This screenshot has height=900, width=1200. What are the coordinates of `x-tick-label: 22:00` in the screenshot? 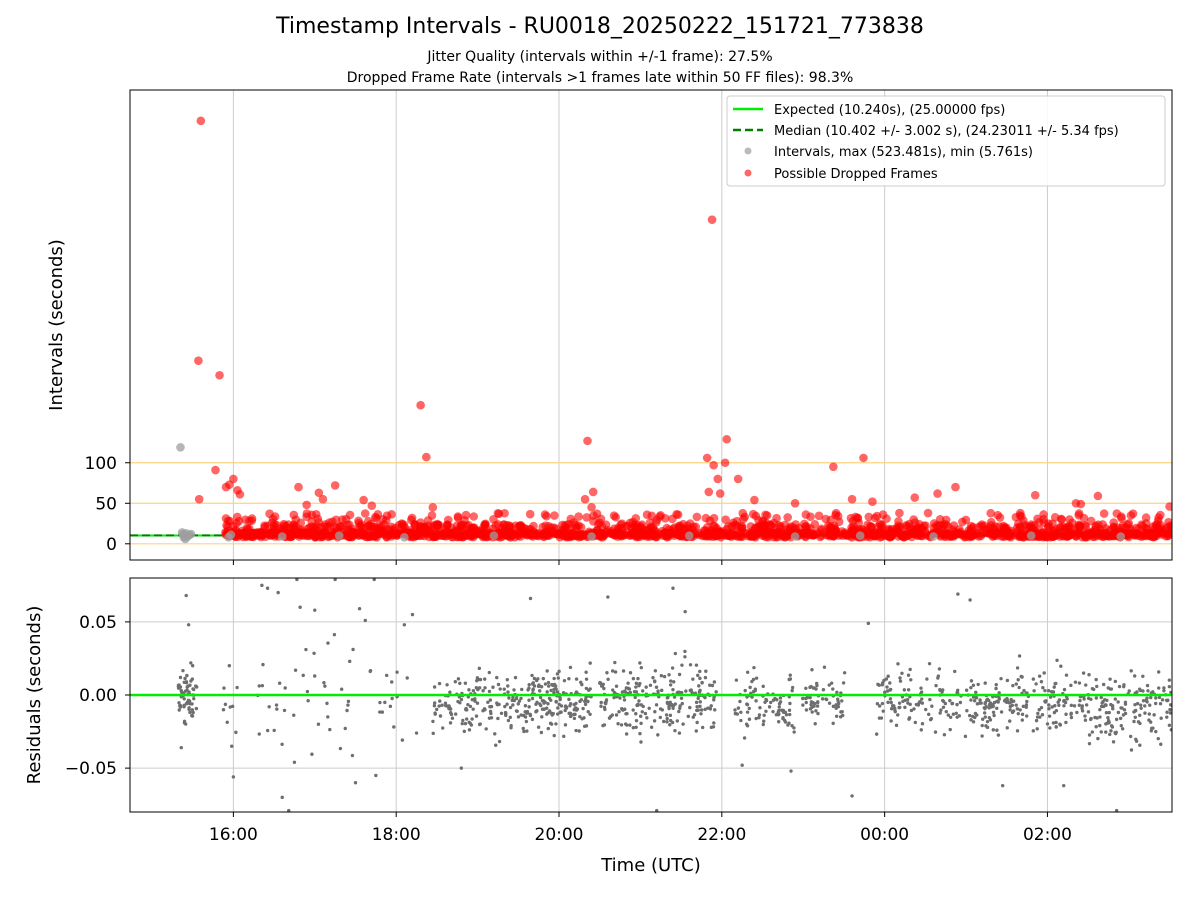 It's located at (721, 835).